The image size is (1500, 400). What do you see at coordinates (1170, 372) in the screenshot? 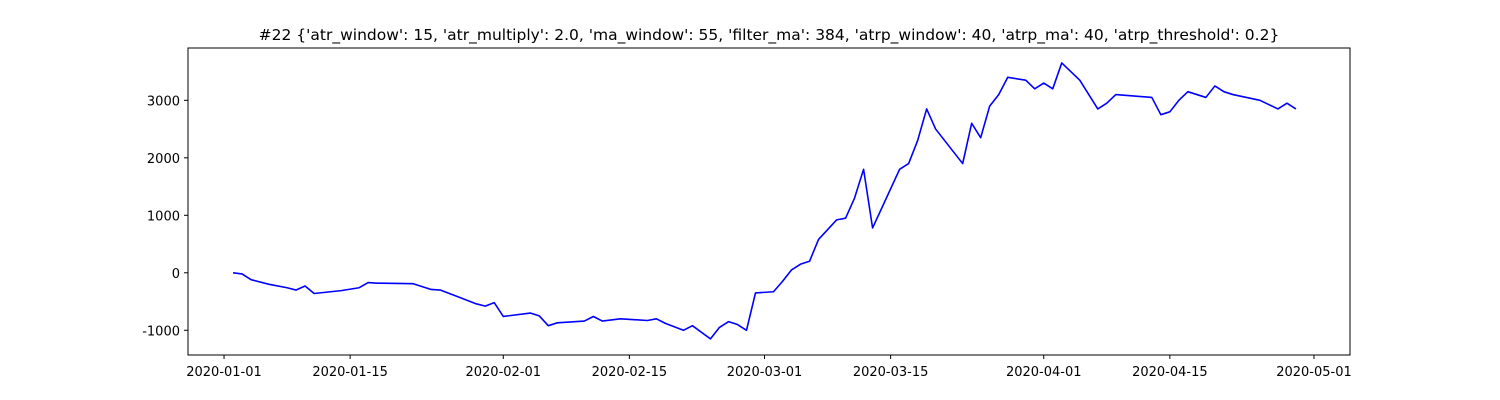
I see `x-tick-label: 2020-04-15` at bounding box center [1170, 372].